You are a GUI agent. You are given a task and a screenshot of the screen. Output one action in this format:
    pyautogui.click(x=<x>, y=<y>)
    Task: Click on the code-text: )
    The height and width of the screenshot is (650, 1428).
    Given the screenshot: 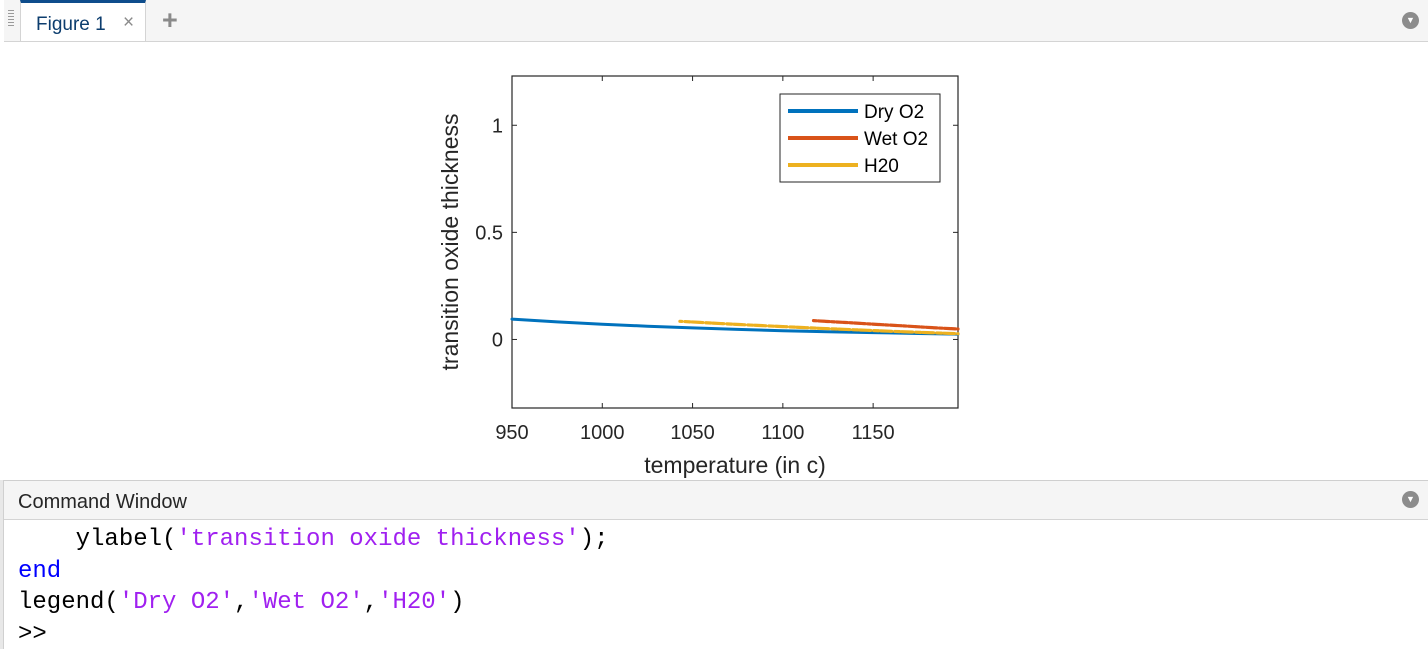 What is the action you would take?
    pyautogui.click(x=457, y=602)
    